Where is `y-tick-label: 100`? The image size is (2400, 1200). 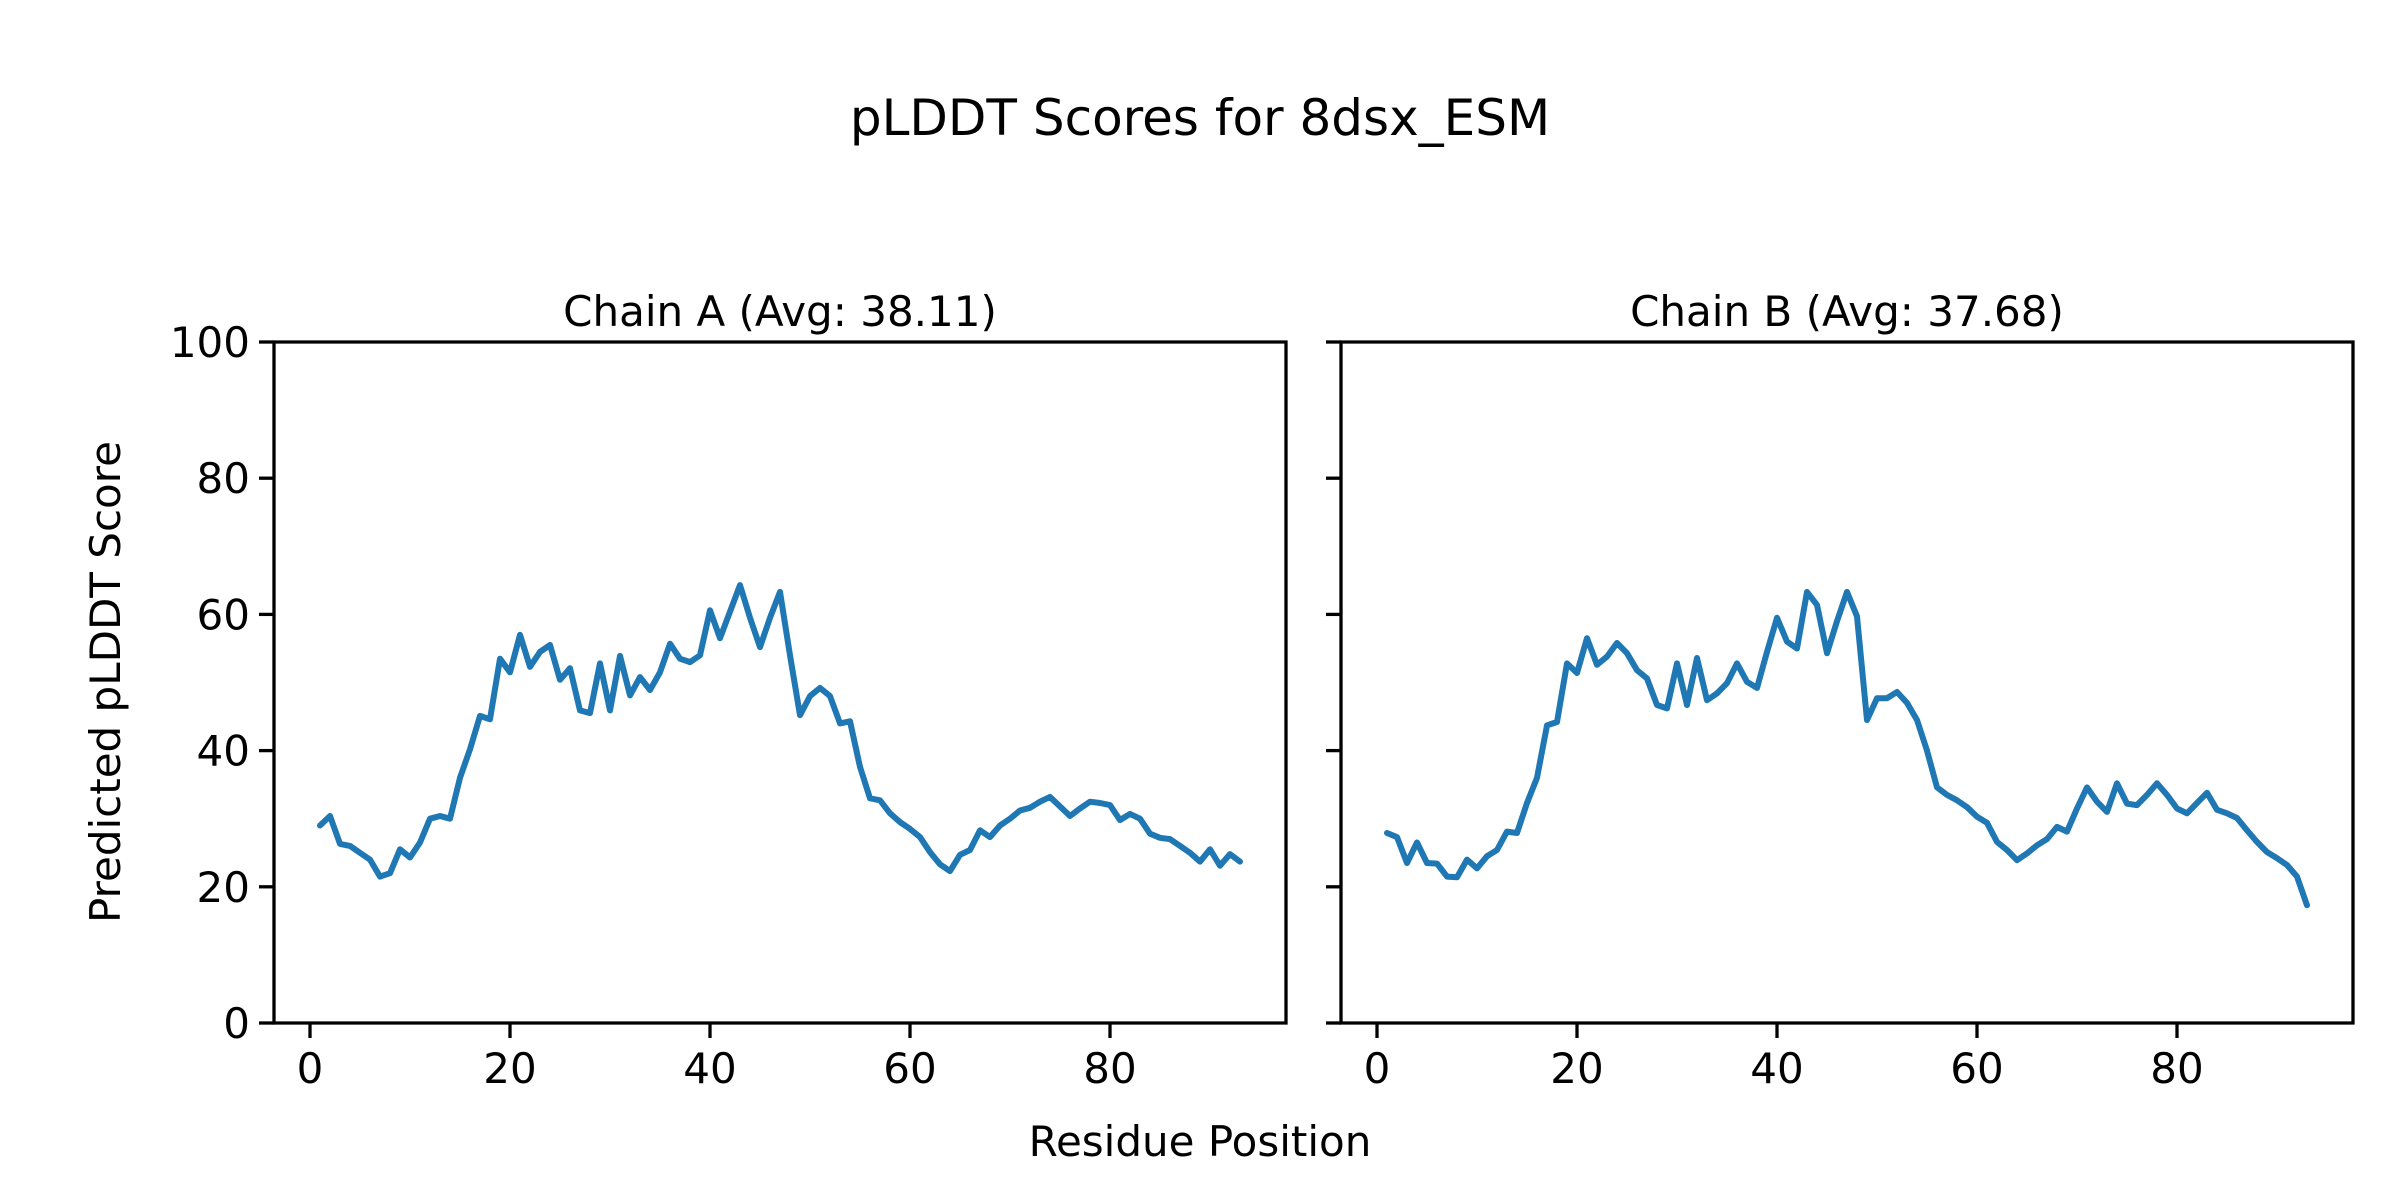 y-tick-label: 100 is located at coordinates (210, 342).